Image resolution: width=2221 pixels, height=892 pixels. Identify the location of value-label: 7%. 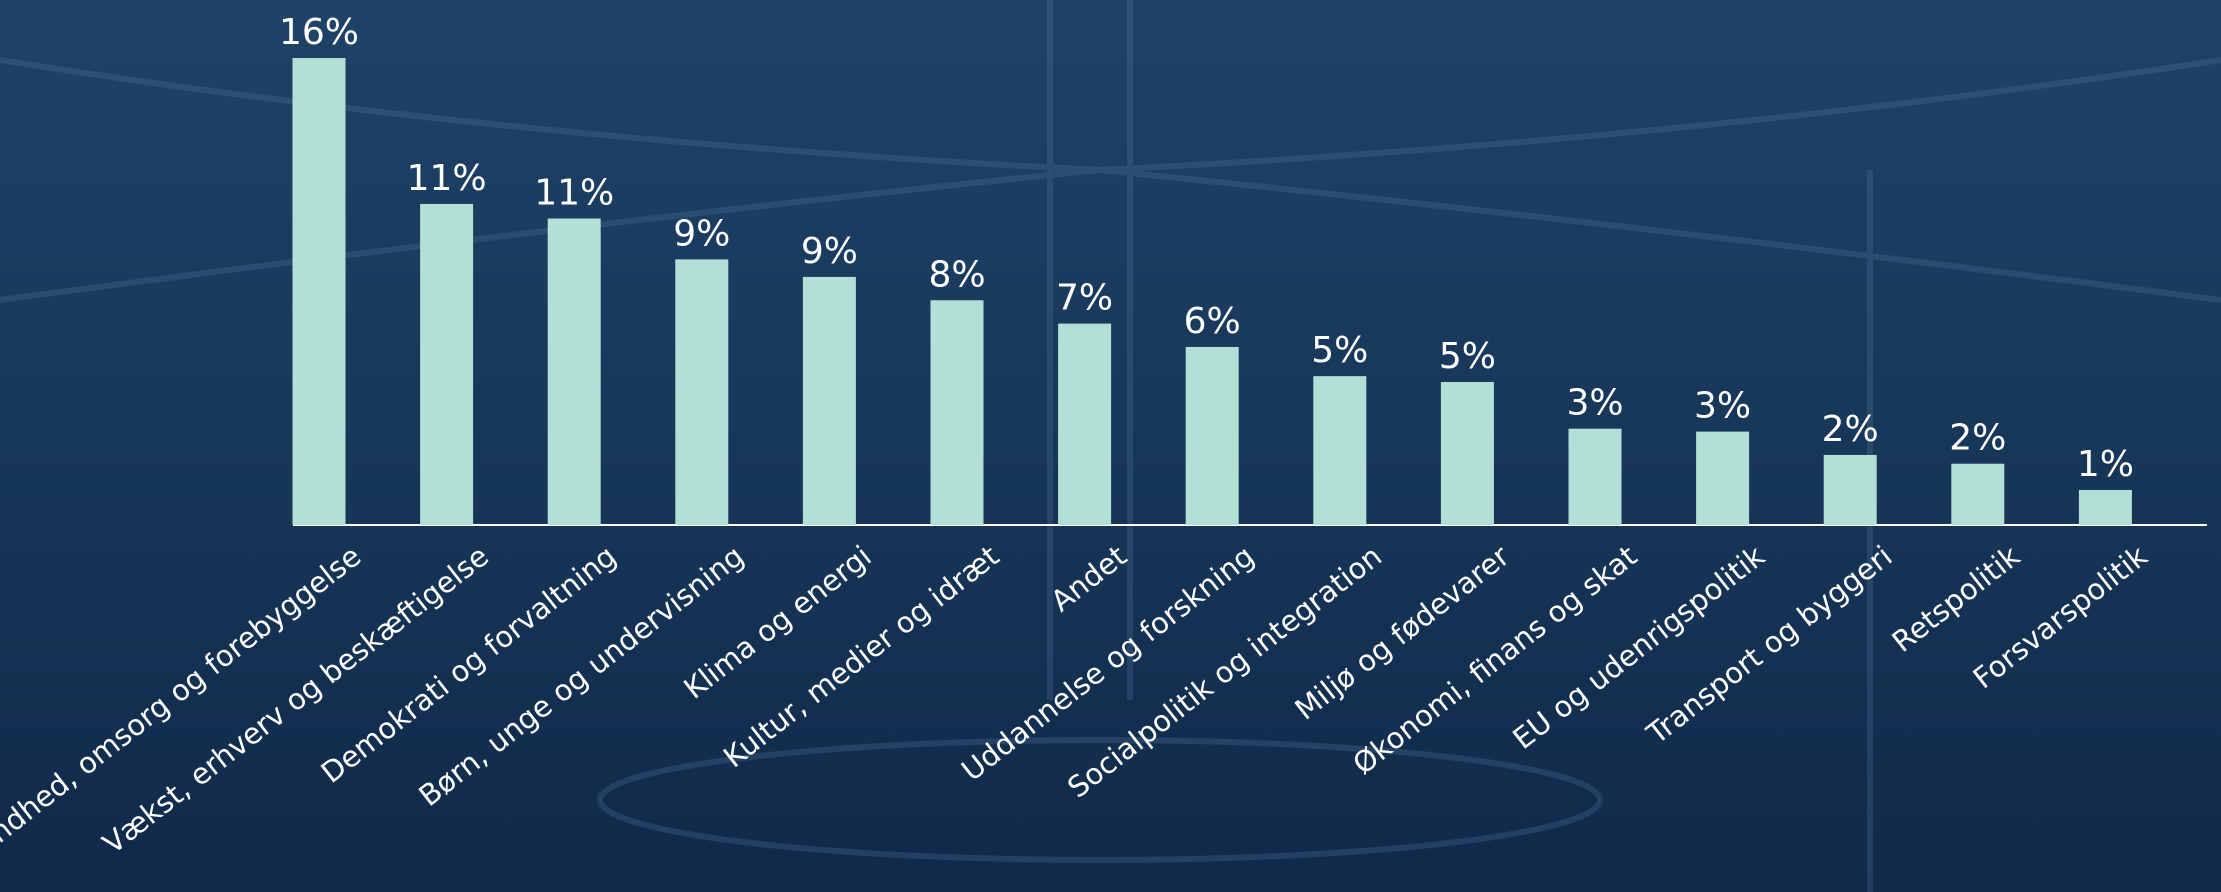
(1084, 298).